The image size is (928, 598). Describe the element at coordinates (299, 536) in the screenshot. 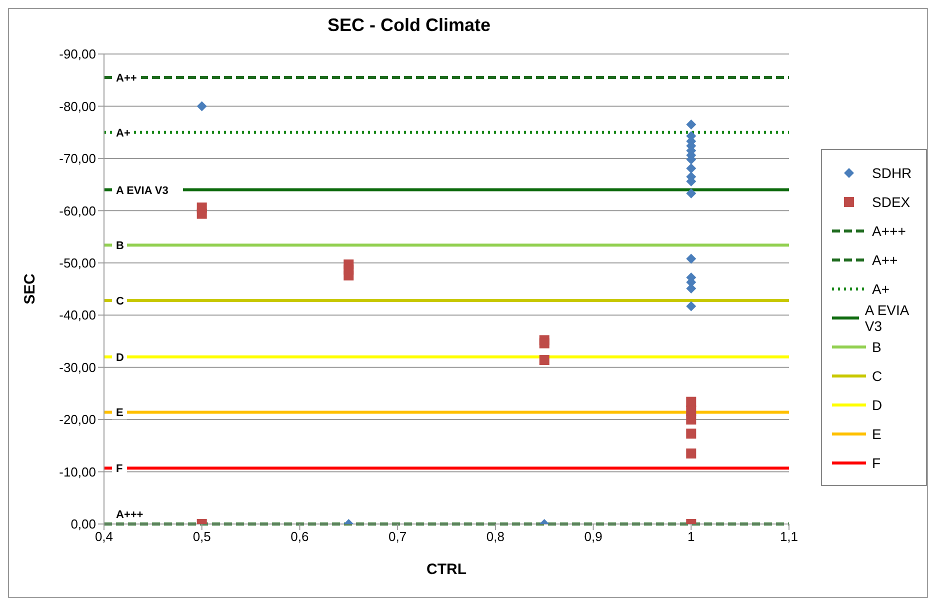

I see `x-tick-label: 0,6` at that location.